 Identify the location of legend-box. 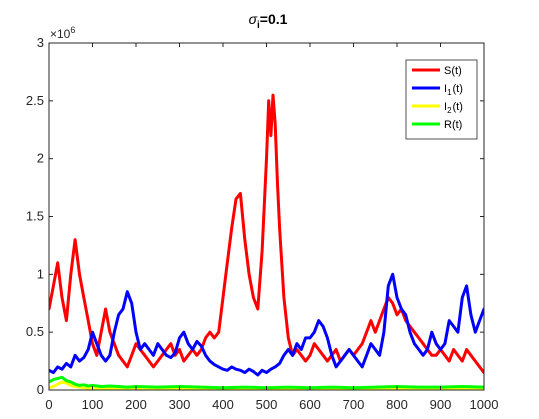
(441, 99).